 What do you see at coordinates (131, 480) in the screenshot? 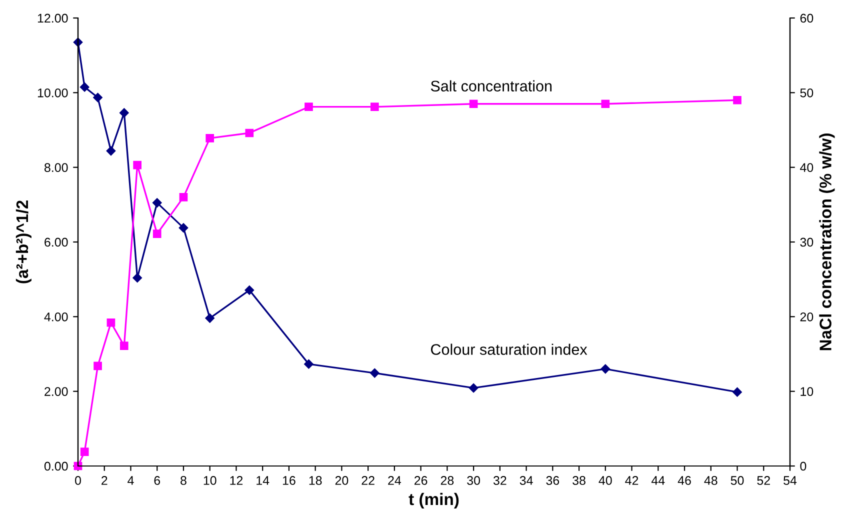
I see `x-tick-label: 4` at bounding box center [131, 480].